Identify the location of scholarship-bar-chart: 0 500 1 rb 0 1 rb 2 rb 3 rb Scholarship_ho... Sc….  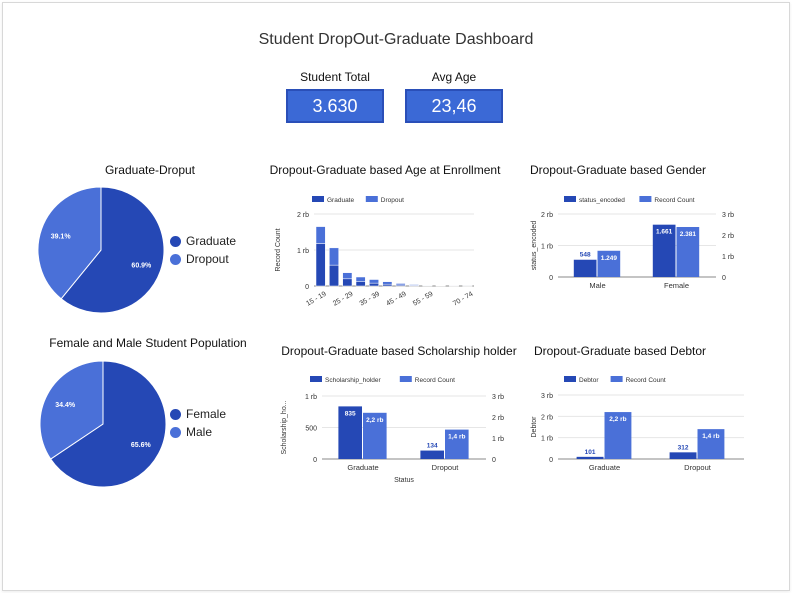
(398, 429).